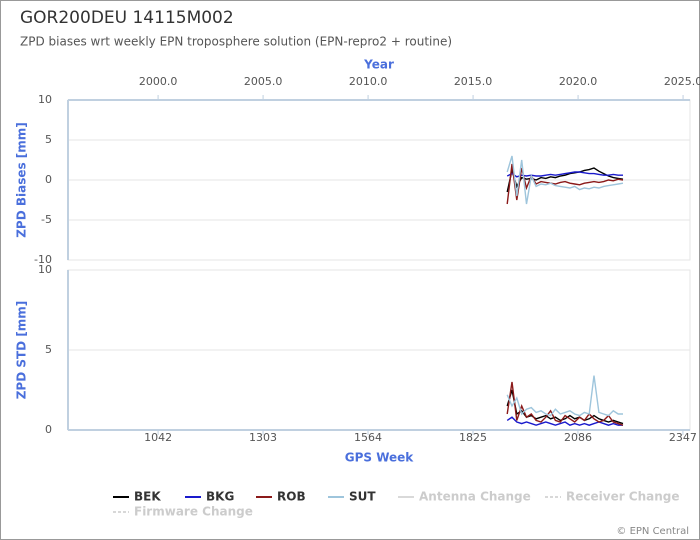 This screenshot has height=540, width=700. What do you see at coordinates (368, 437) in the screenshot?
I see `x-tick-label: 1564` at bounding box center [368, 437].